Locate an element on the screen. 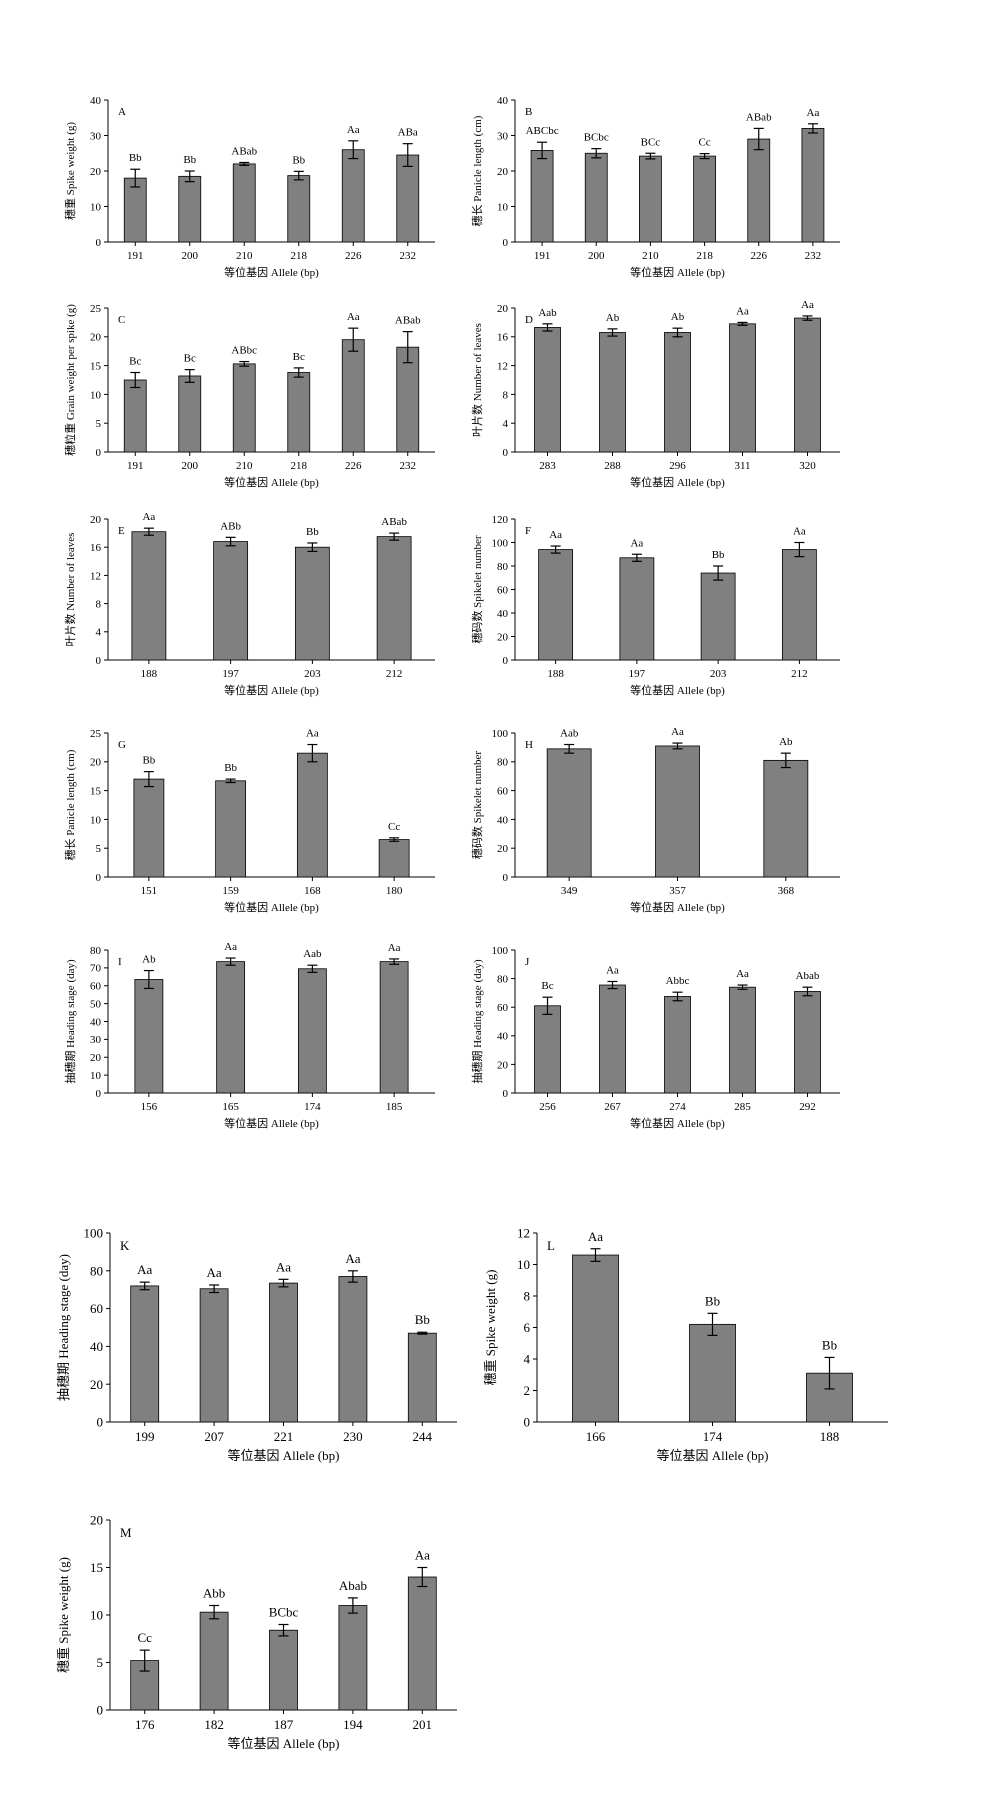  panel-label: E is located at coordinates (121, 531).